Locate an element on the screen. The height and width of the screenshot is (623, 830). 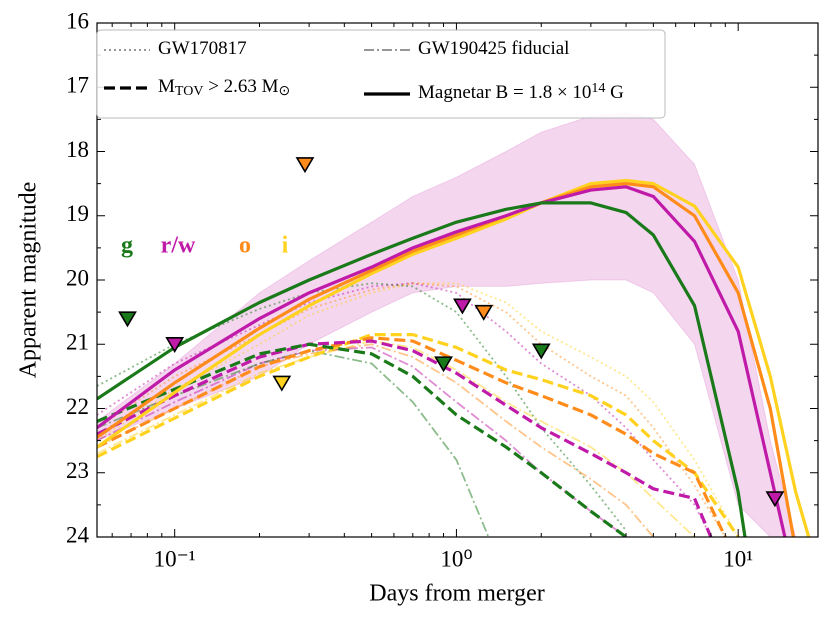
x-tick-label: 10¹ is located at coordinates (738, 558).